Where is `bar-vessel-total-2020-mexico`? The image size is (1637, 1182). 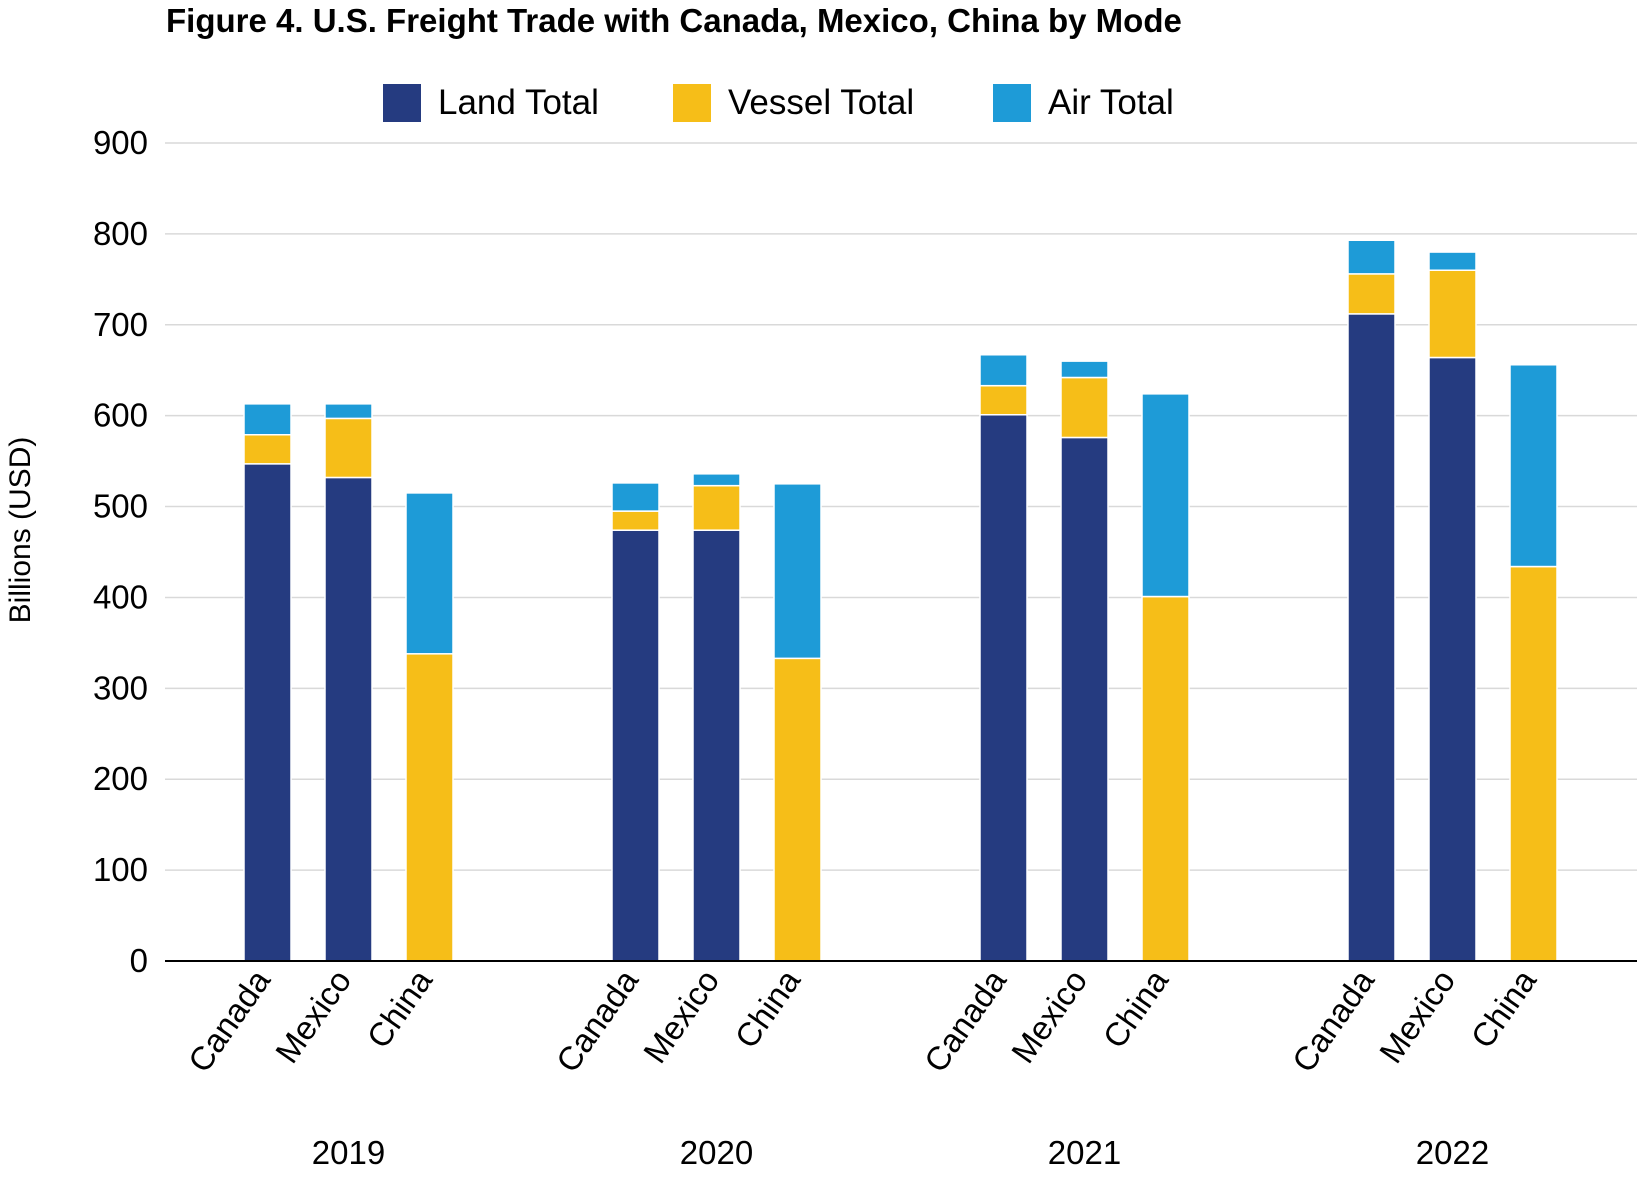
bar-vessel-total-2020-mexico is located at coordinates (716, 507).